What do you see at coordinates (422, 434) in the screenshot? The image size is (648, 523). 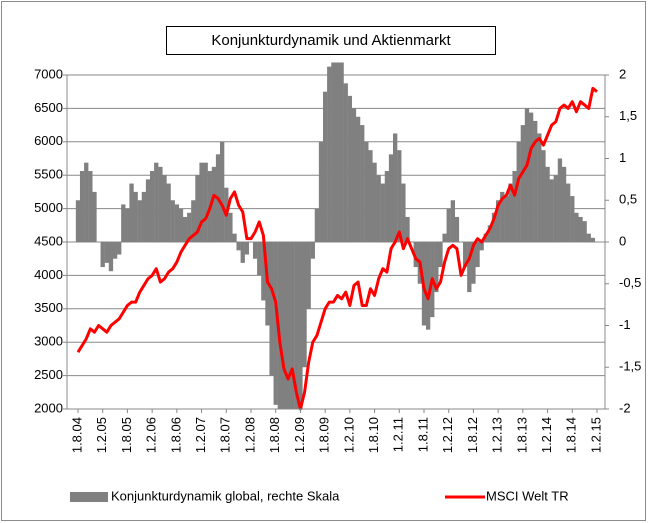 I see `x-tick-label: 1.8.11` at bounding box center [422, 434].